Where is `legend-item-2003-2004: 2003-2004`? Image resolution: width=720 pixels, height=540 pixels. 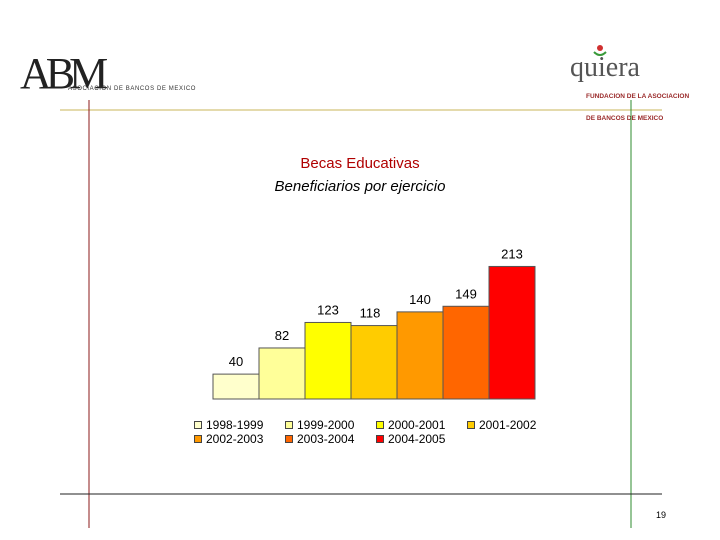
legend-item-2003-2004: 2003-2004 is located at coordinates (330, 439).